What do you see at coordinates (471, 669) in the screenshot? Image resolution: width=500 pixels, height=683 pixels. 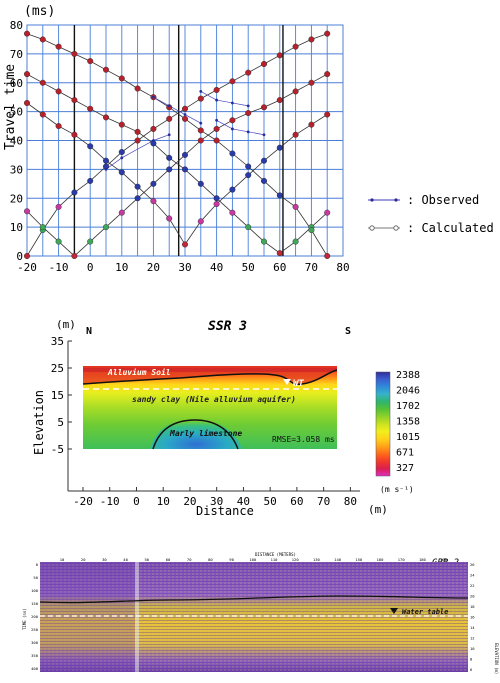 I see `gpr-right-tick: 6` at bounding box center [471, 669].